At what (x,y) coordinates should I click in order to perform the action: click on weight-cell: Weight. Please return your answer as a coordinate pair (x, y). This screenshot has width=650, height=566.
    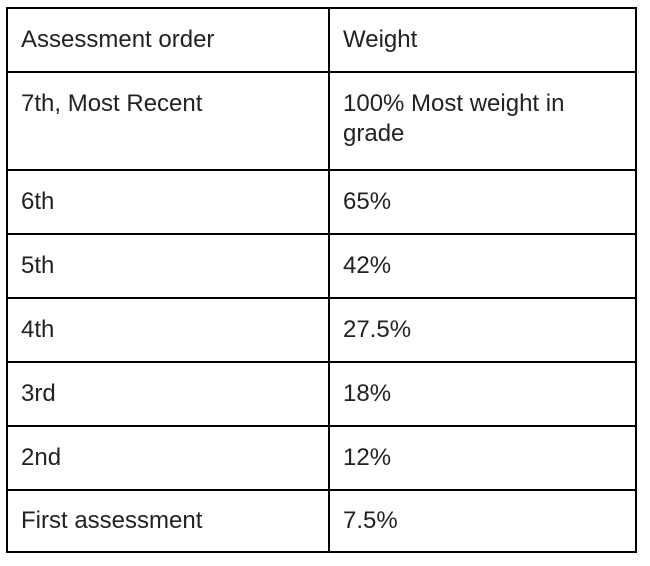
    Looking at the image, I should click on (482, 40).